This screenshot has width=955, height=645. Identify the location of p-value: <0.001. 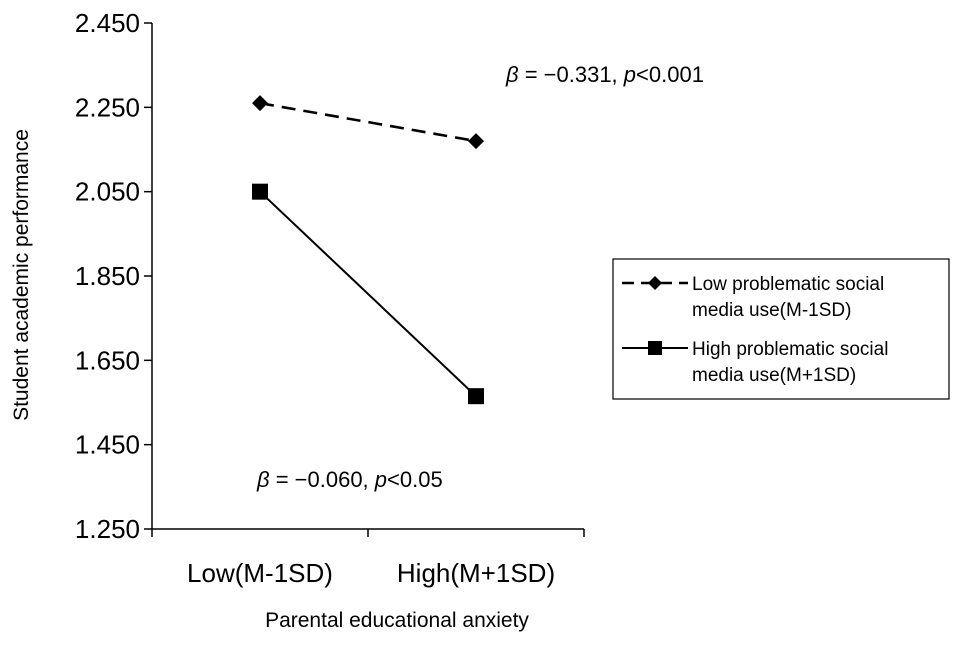
(670, 74).